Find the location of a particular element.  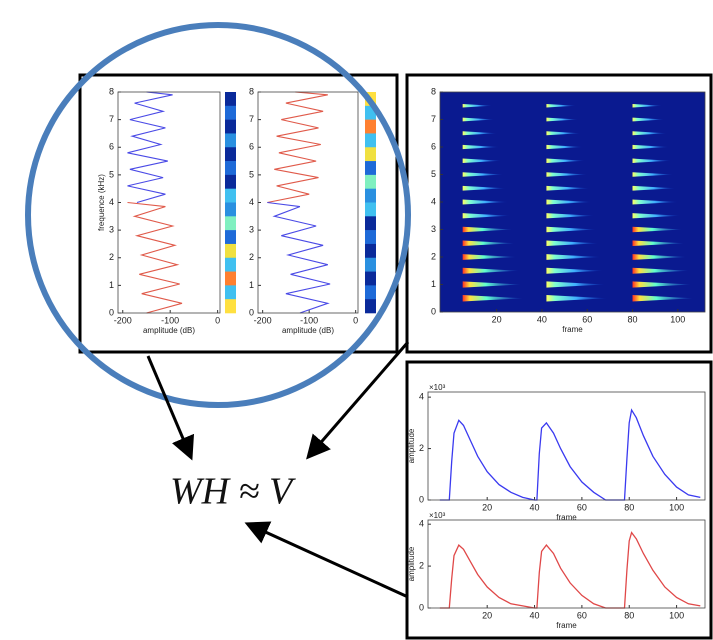

y-axis-label: frequence (kHz) is located at coordinates (101, 202).